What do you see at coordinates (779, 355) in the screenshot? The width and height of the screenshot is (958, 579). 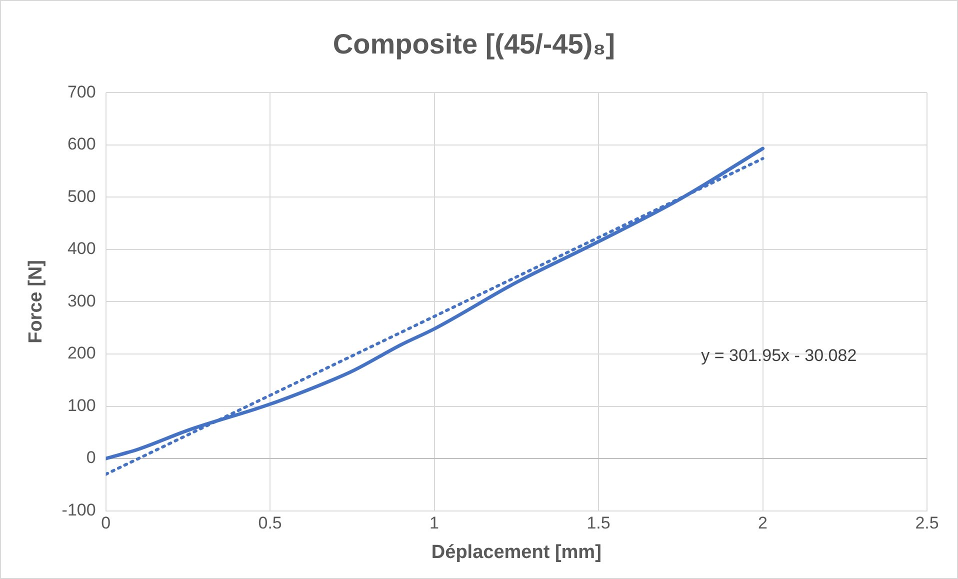 I see `annotation: y = 301.95x - 30.082` at bounding box center [779, 355].